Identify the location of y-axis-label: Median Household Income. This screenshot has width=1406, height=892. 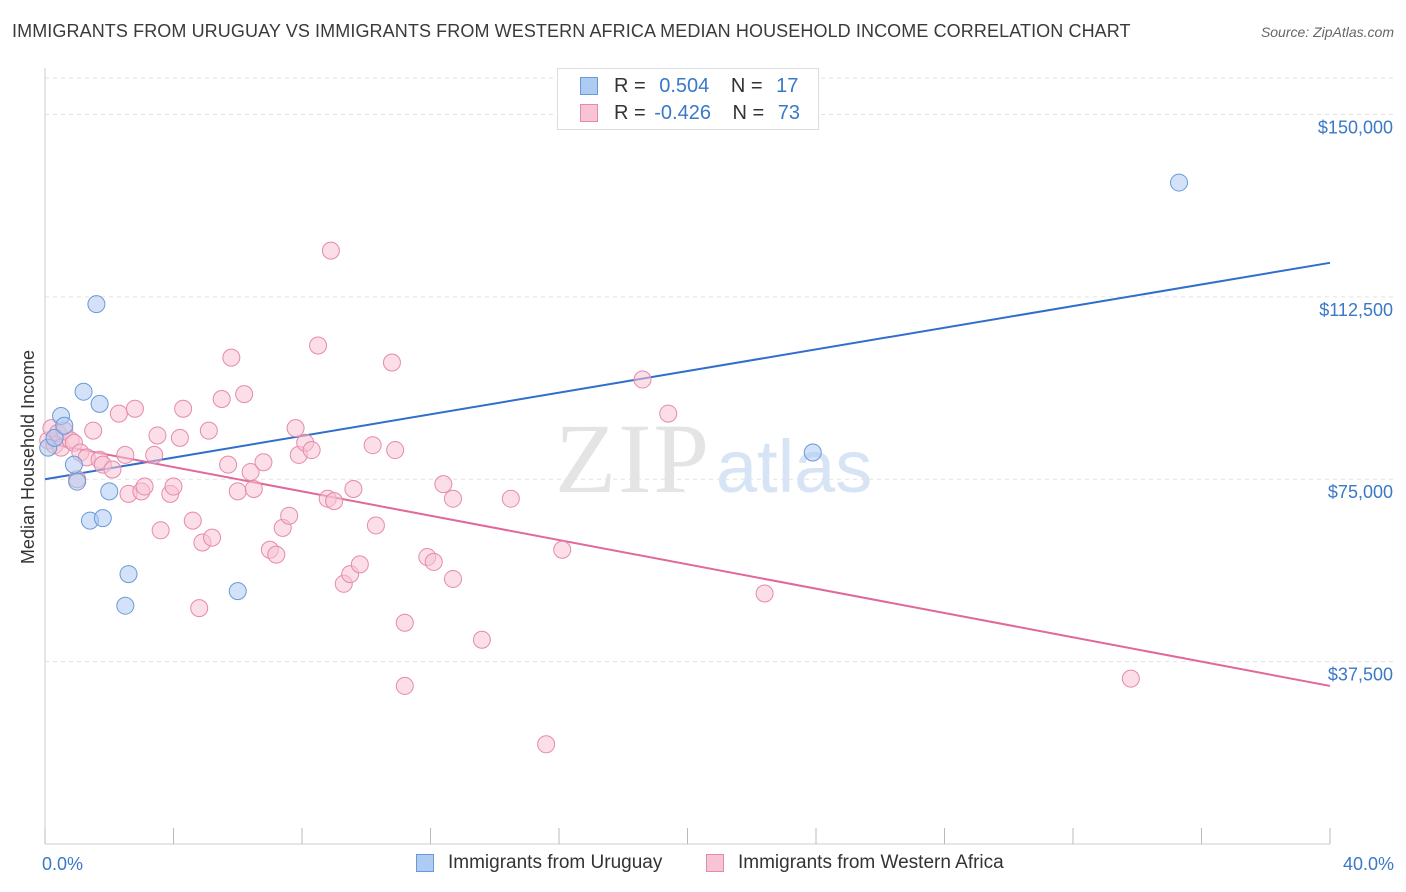
(28, 457).